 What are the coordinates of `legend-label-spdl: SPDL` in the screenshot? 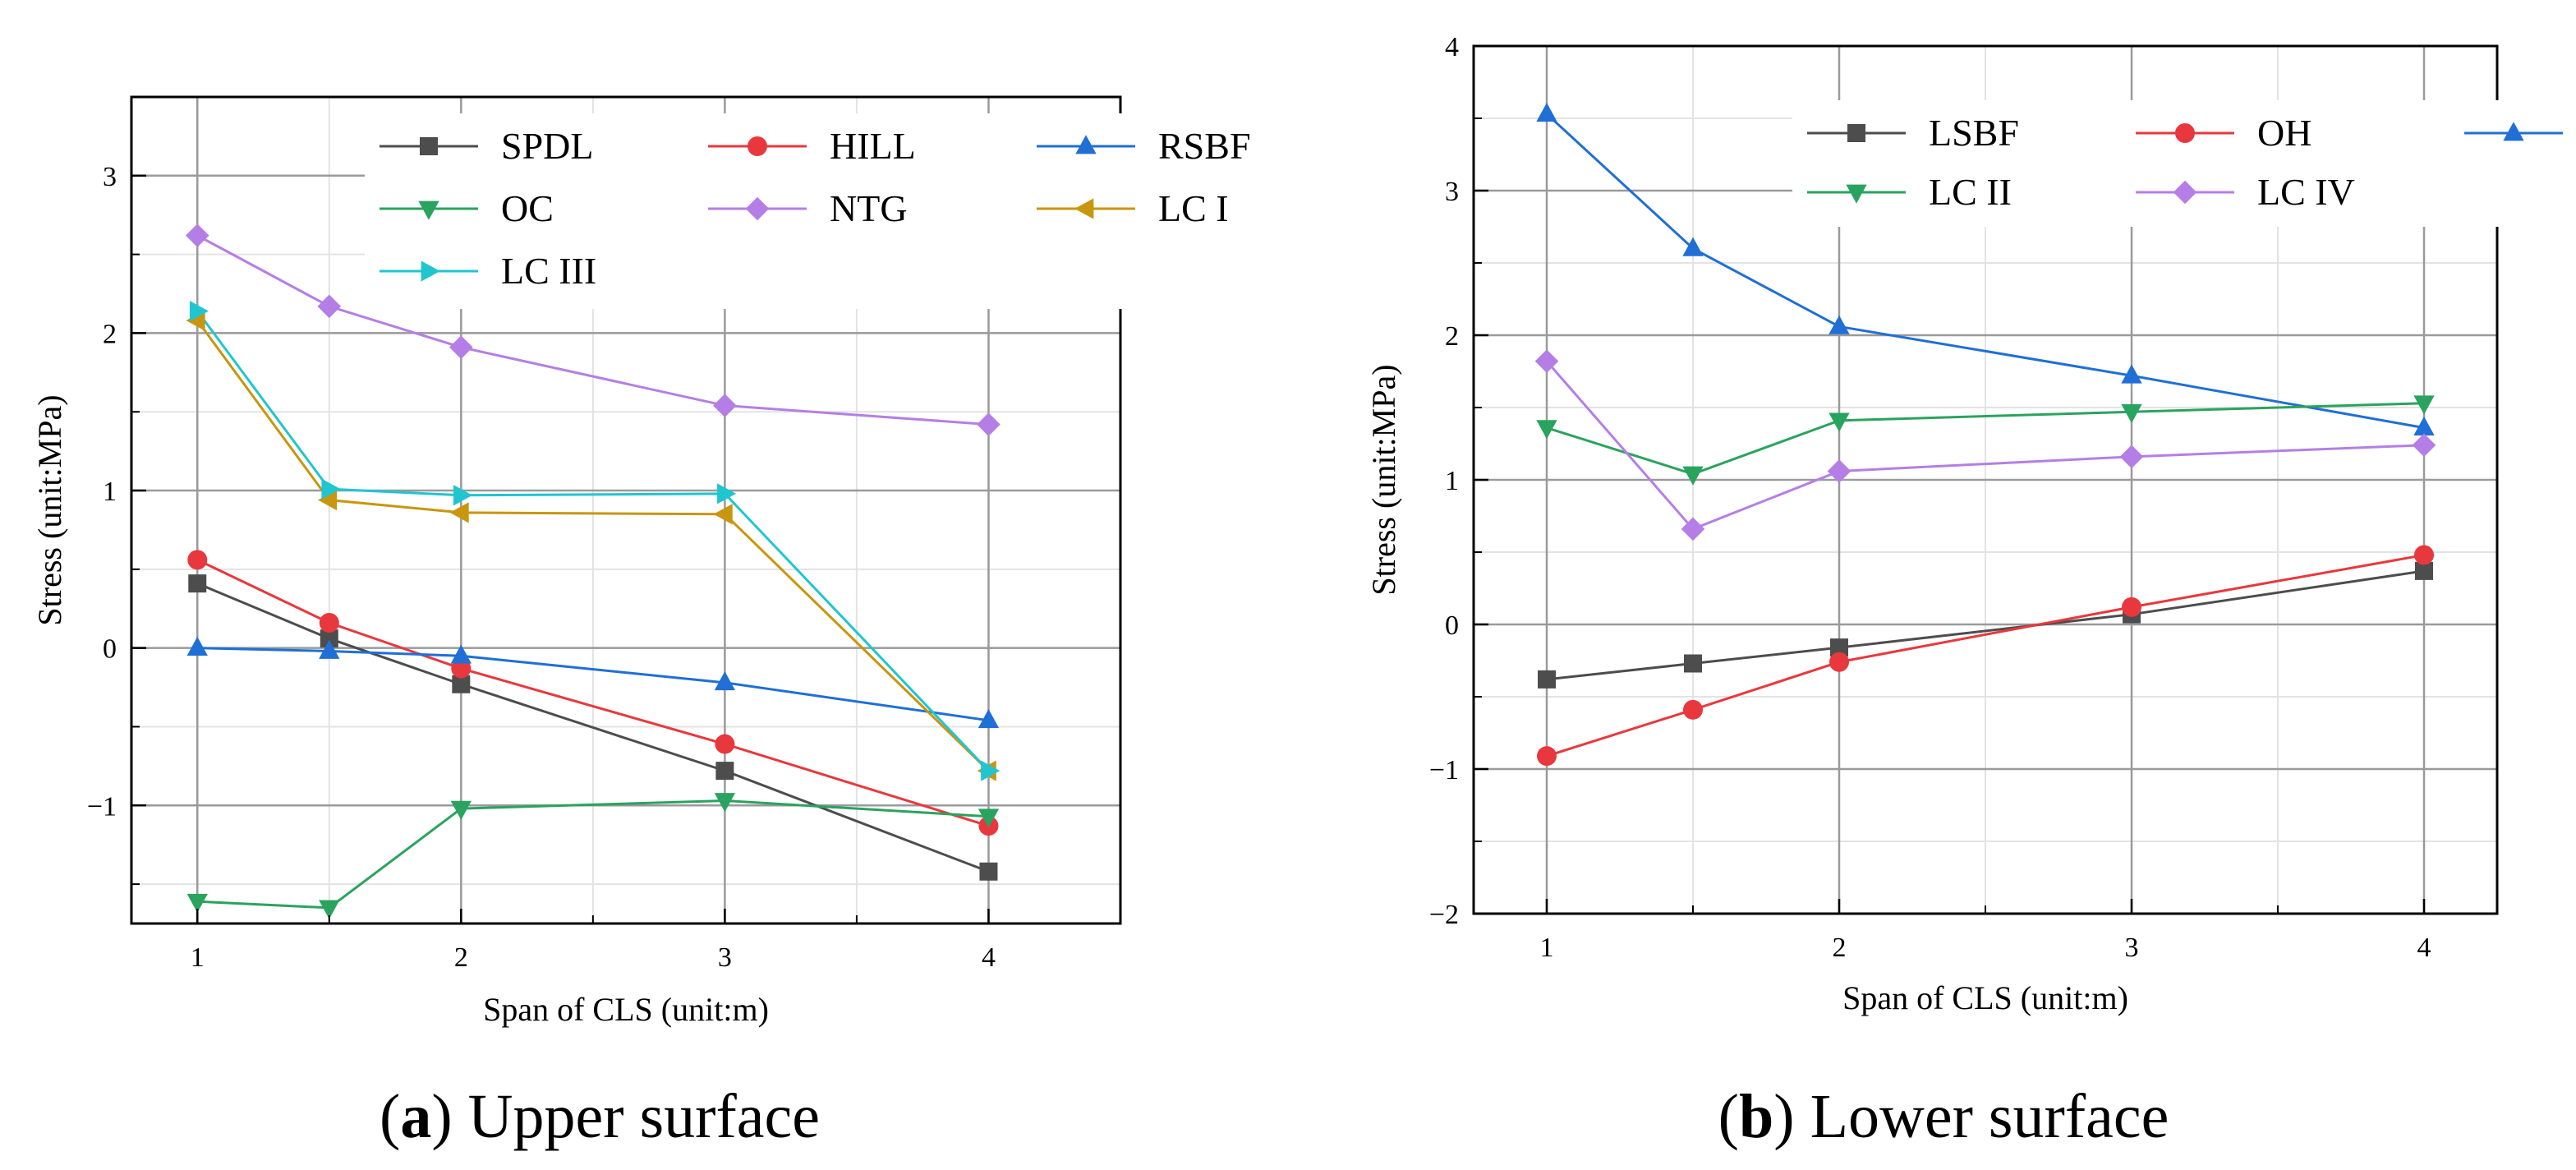 It's located at (547, 146).